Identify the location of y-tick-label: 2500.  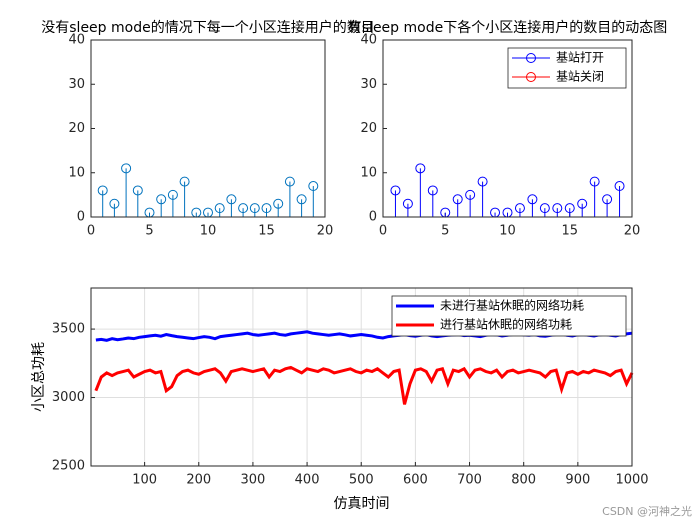
(68, 466).